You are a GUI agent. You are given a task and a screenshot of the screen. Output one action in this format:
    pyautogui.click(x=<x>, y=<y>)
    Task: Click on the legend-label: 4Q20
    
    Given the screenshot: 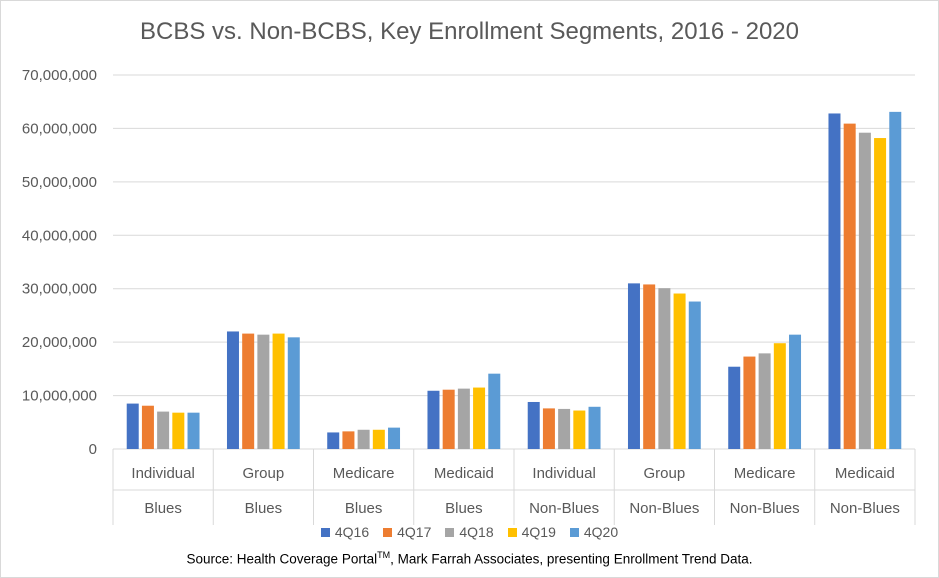 What is the action you would take?
    pyautogui.click(x=601, y=532)
    